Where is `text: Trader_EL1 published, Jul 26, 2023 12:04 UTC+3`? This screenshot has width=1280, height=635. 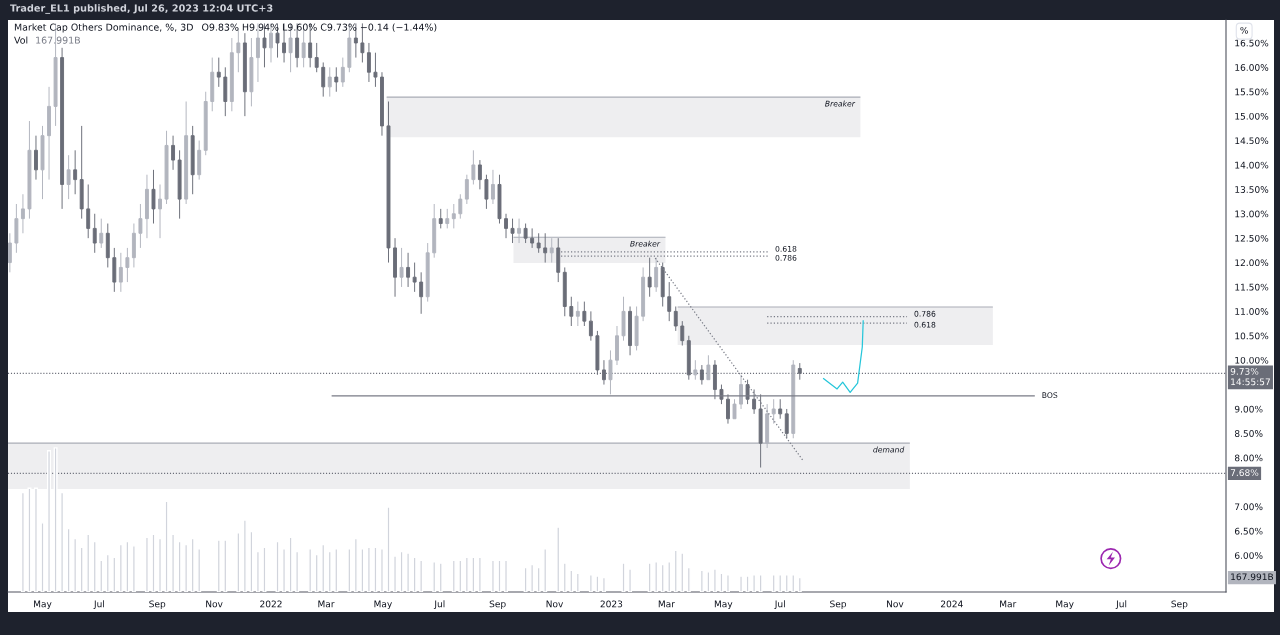
text: Trader_EL1 published, Jul 26, 2023 12:04 UTC+3 is located at coordinates (141, 9).